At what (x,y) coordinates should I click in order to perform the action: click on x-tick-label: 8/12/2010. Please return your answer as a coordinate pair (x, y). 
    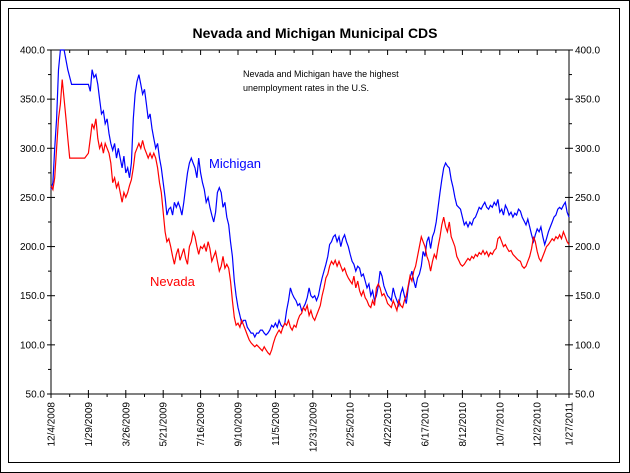
    Looking at the image, I should click on (463, 424).